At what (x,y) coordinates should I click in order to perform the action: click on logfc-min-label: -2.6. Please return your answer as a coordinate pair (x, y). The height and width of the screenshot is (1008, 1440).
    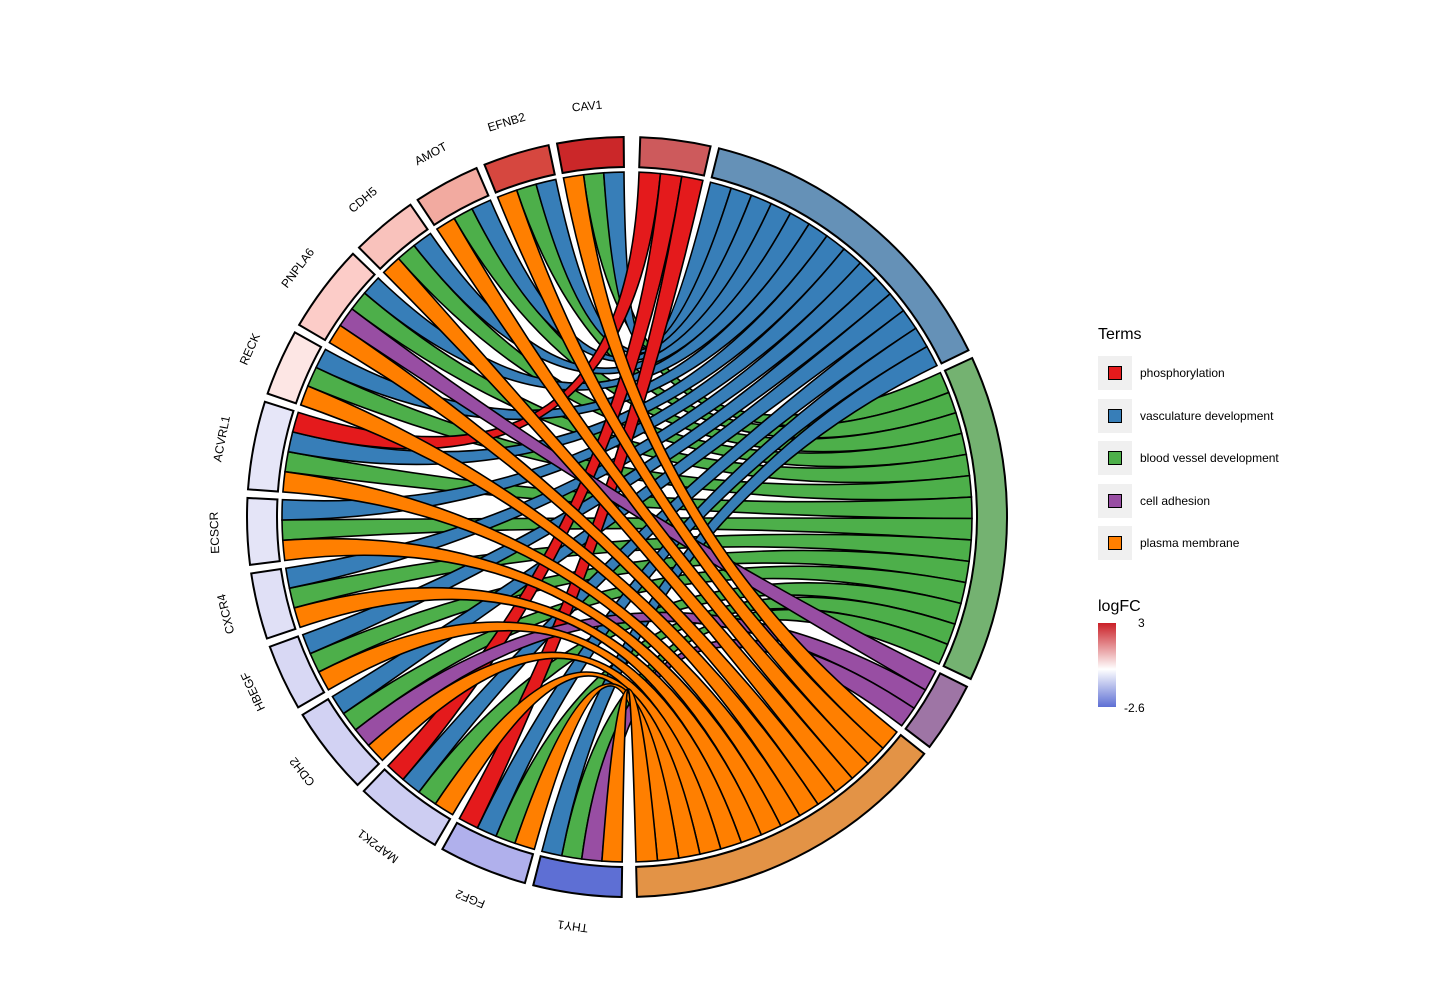
    Looking at the image, I should click on (1134, 708).